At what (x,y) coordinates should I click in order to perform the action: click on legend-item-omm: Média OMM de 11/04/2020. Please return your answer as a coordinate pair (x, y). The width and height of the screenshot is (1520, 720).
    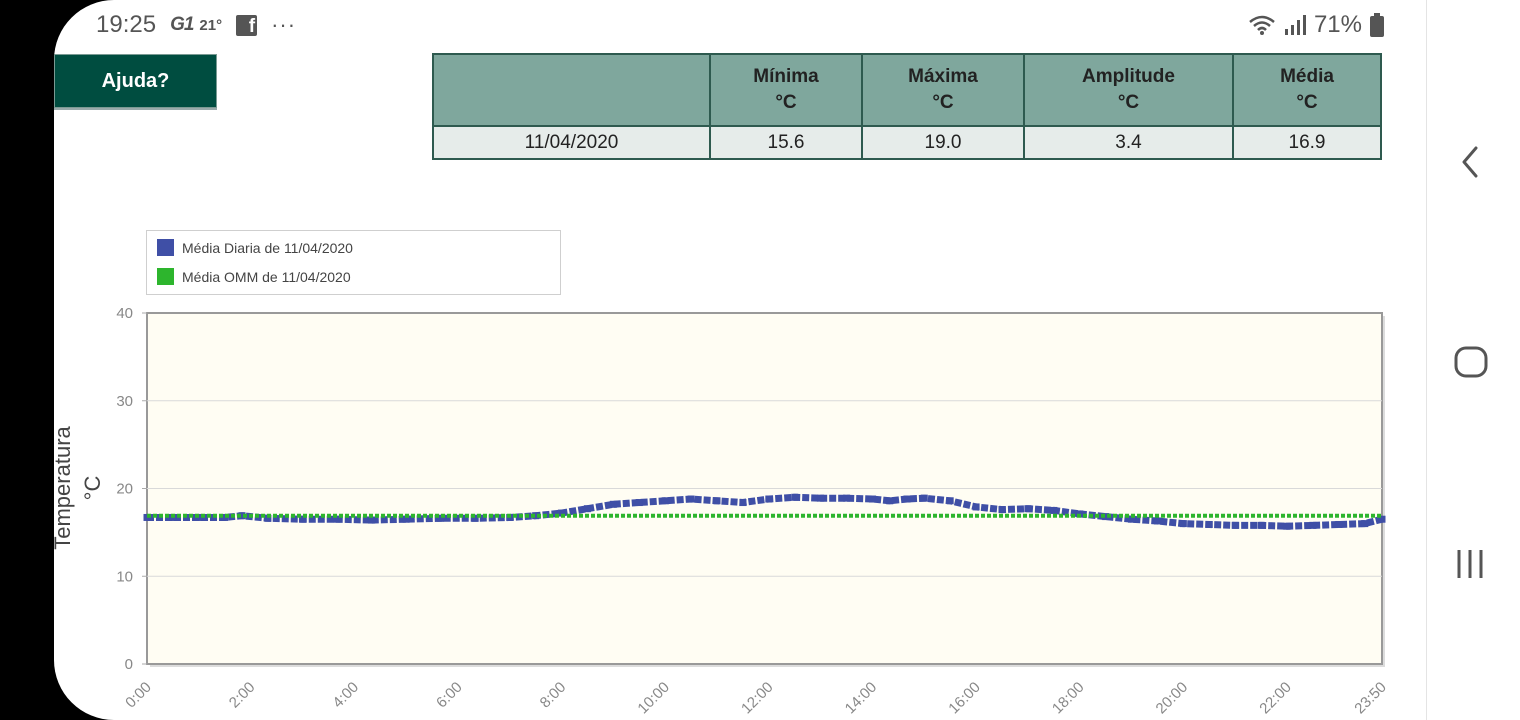
    Looking at the image, I should click on (254, 276).